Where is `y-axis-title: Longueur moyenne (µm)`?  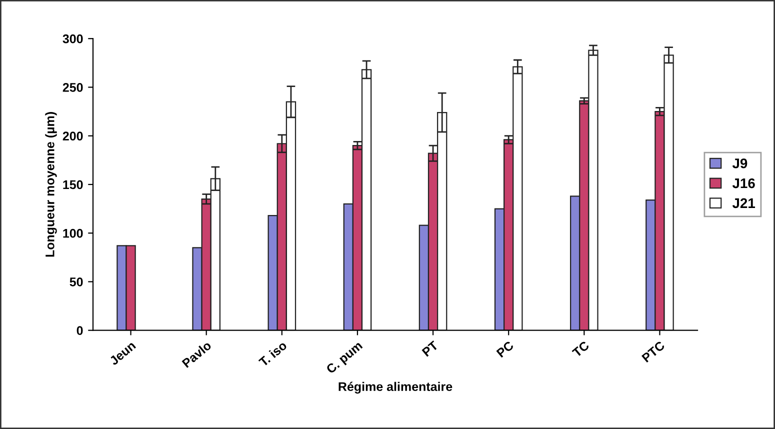 y-axis-title: Longueur moyenne (µm) is located at coordinates (51, 184).